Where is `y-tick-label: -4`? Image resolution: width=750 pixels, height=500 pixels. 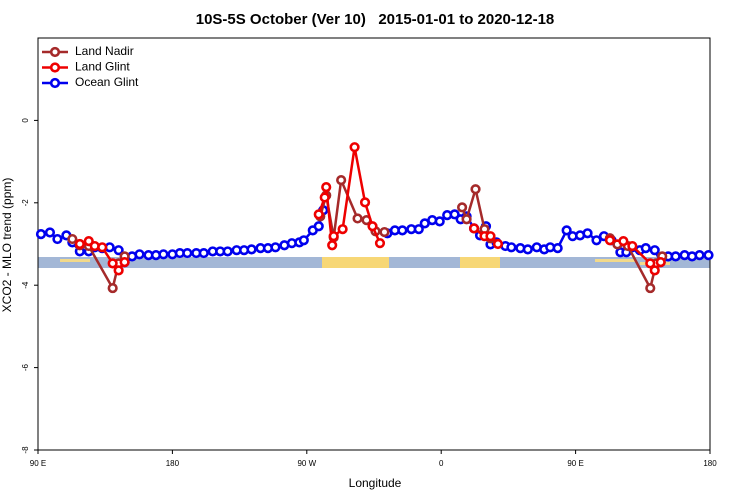 y-tick-label: -4 is located at coordinates (25, 285).